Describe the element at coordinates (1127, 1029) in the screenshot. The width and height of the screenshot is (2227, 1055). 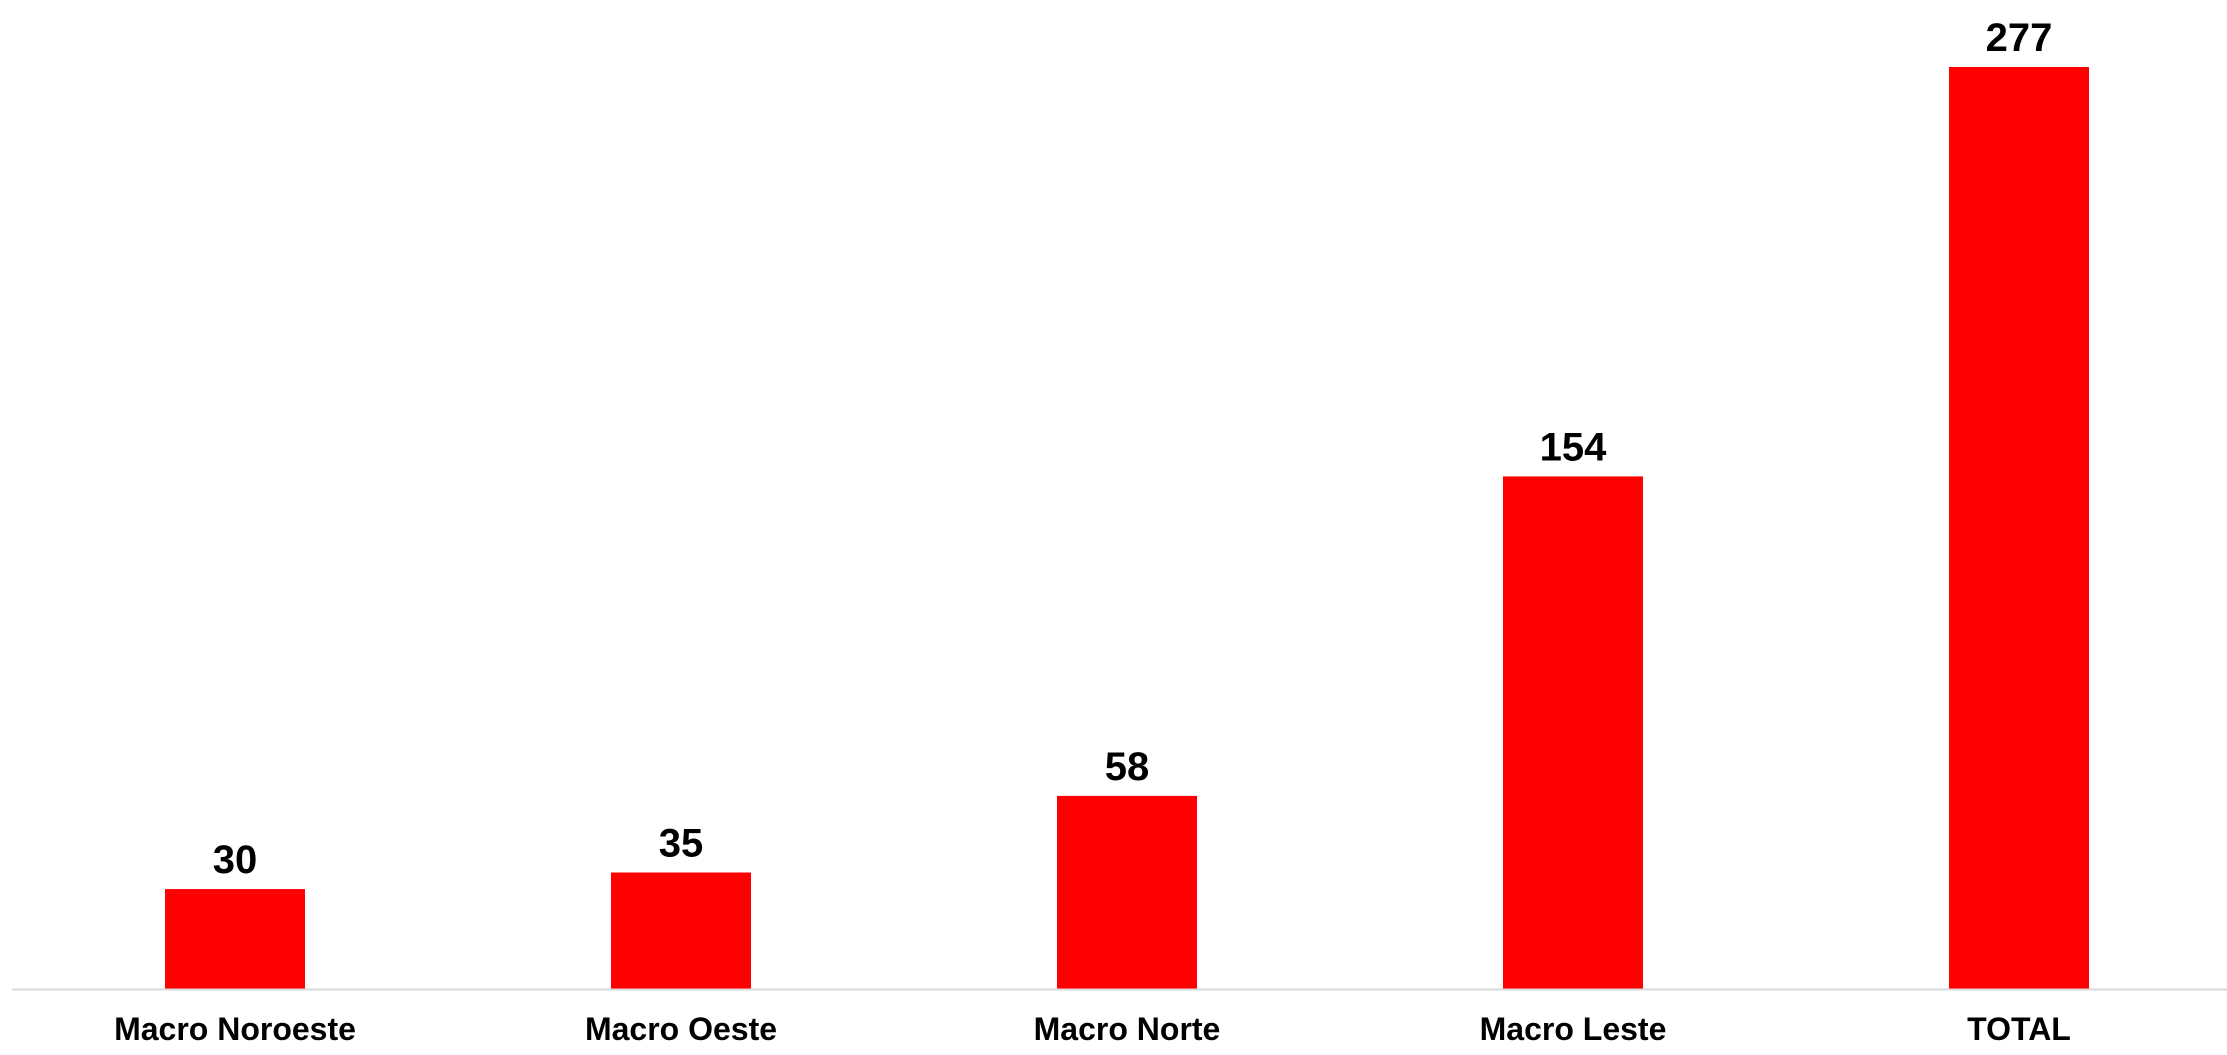
I see `category-label-macro-norte: Macro Norte` at that location.